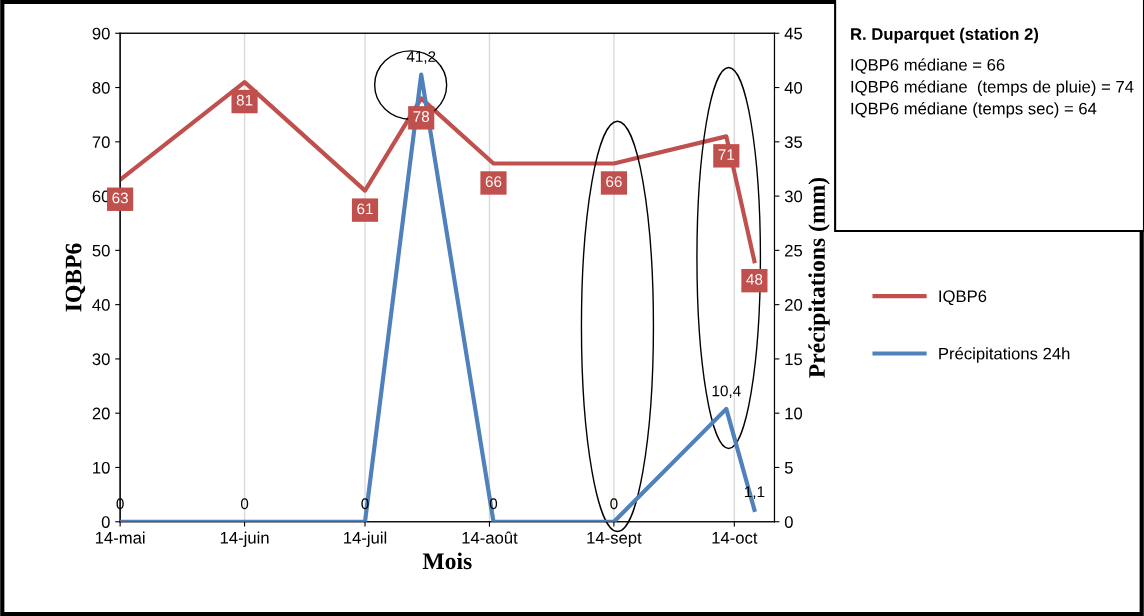 The image size is (1144, 616). I want to click on legend-label: IQBP6, so click(963, 298).